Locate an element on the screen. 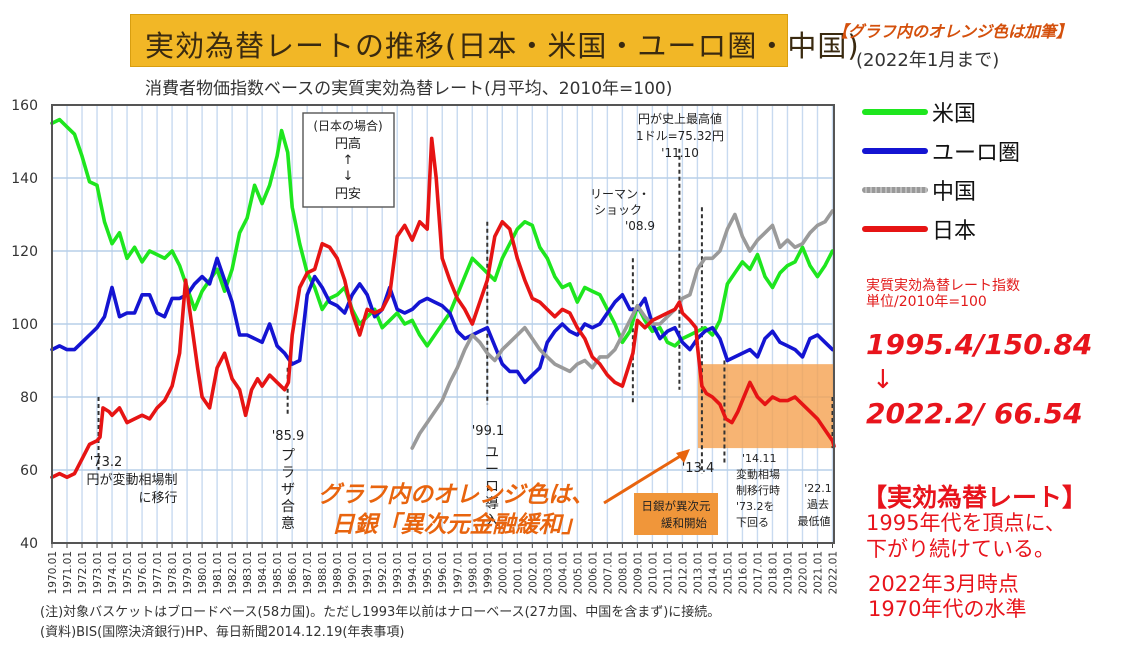 This screenshot has width=1129, height=653. event-9901-text: ユ is located at coordinates (492, 453).